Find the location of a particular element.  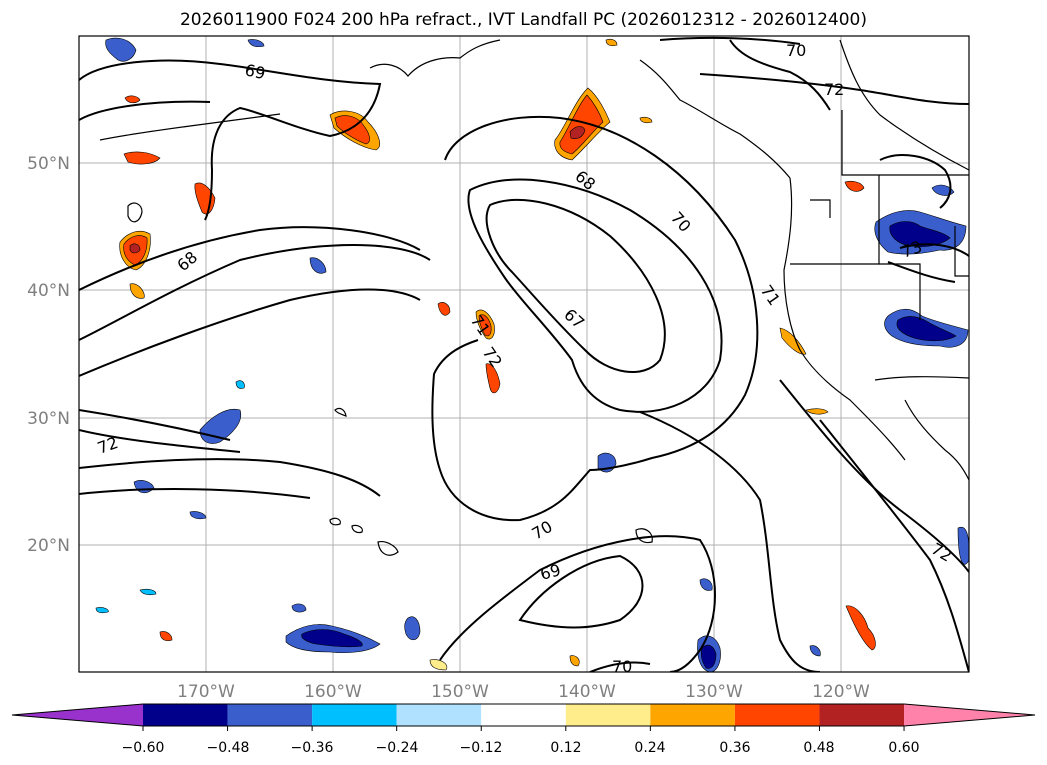

lon-label-120w: 120°W is located at coordinates (841, 692).